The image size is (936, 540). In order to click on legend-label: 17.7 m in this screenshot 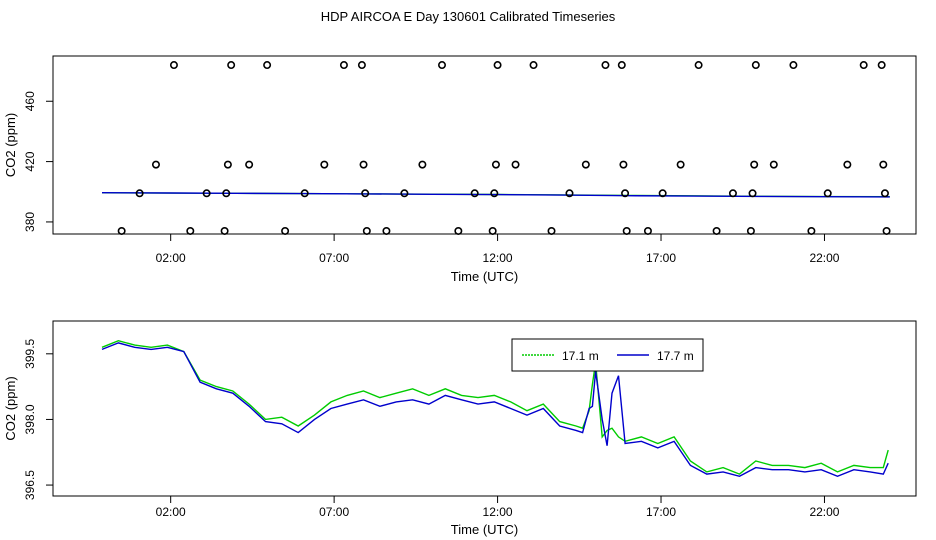, I will do `click(675, 356)`.